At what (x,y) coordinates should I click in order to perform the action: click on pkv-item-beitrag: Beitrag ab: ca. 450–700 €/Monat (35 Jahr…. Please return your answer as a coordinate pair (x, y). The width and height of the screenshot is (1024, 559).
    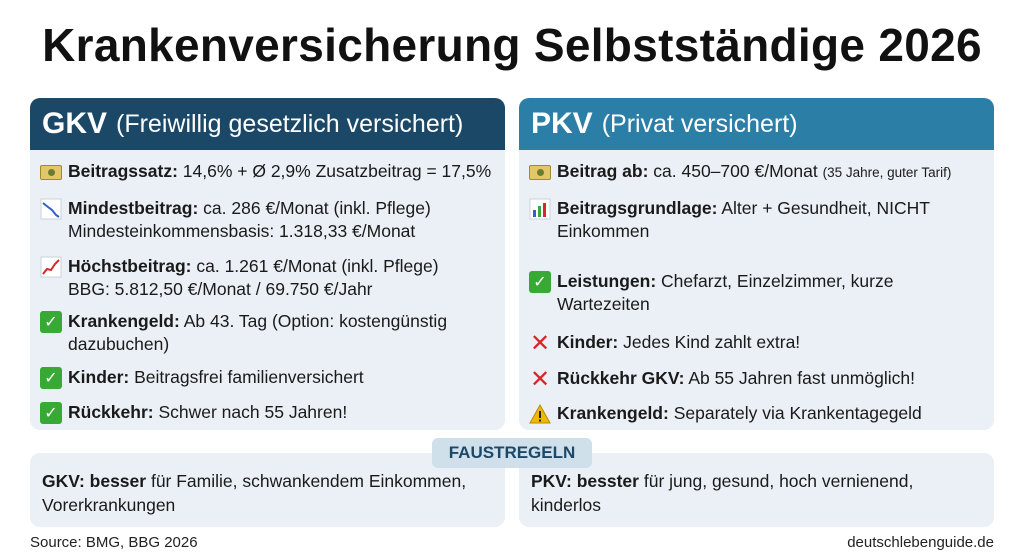
    Looking at the image, I should click on (757, 172).